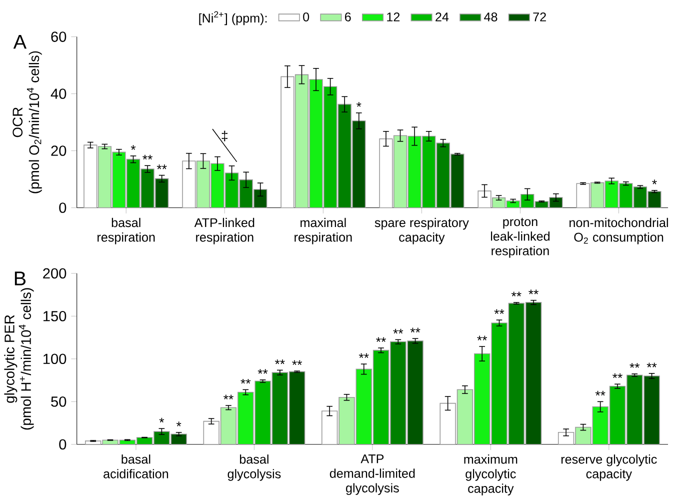  Describe the element at coordinates (348, 17) in the screenshot. I see `legend-label: 6` at that location.